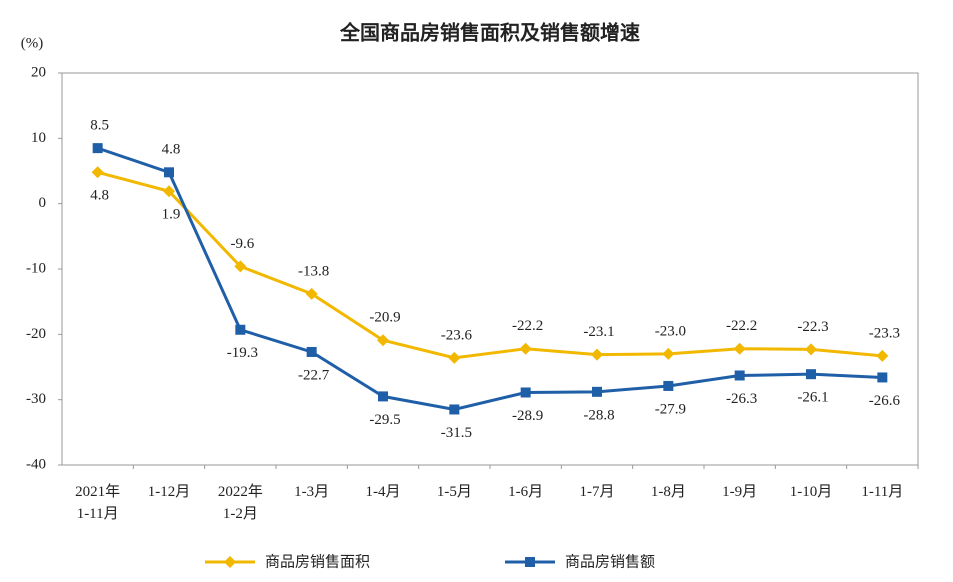 This screenshot has width=953, height=582. What do you see at coordinates (43, 203) in the screenshot?
I see `y-tick-label: 0` at bounding box center [43, 203].